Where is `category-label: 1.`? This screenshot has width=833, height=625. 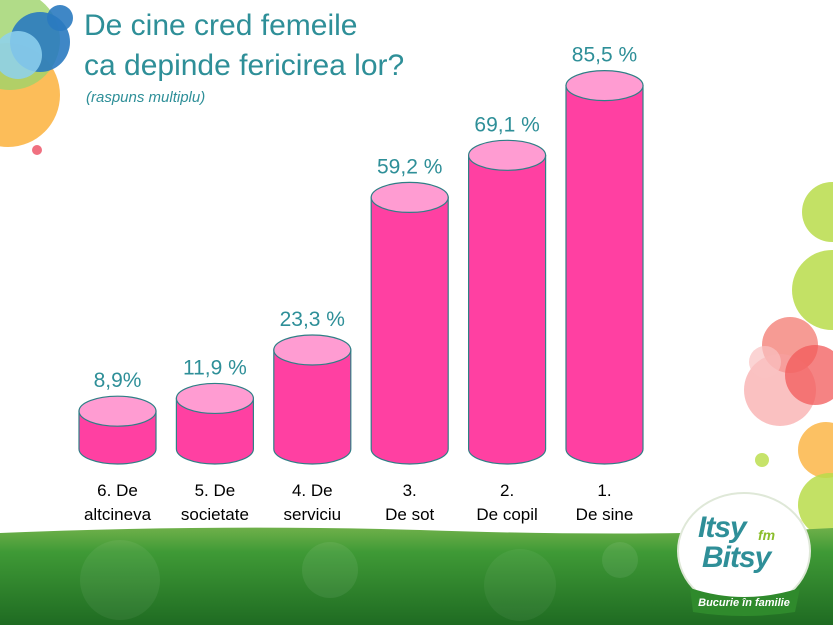
category-label: 1. is located at coordinates (604, 490).